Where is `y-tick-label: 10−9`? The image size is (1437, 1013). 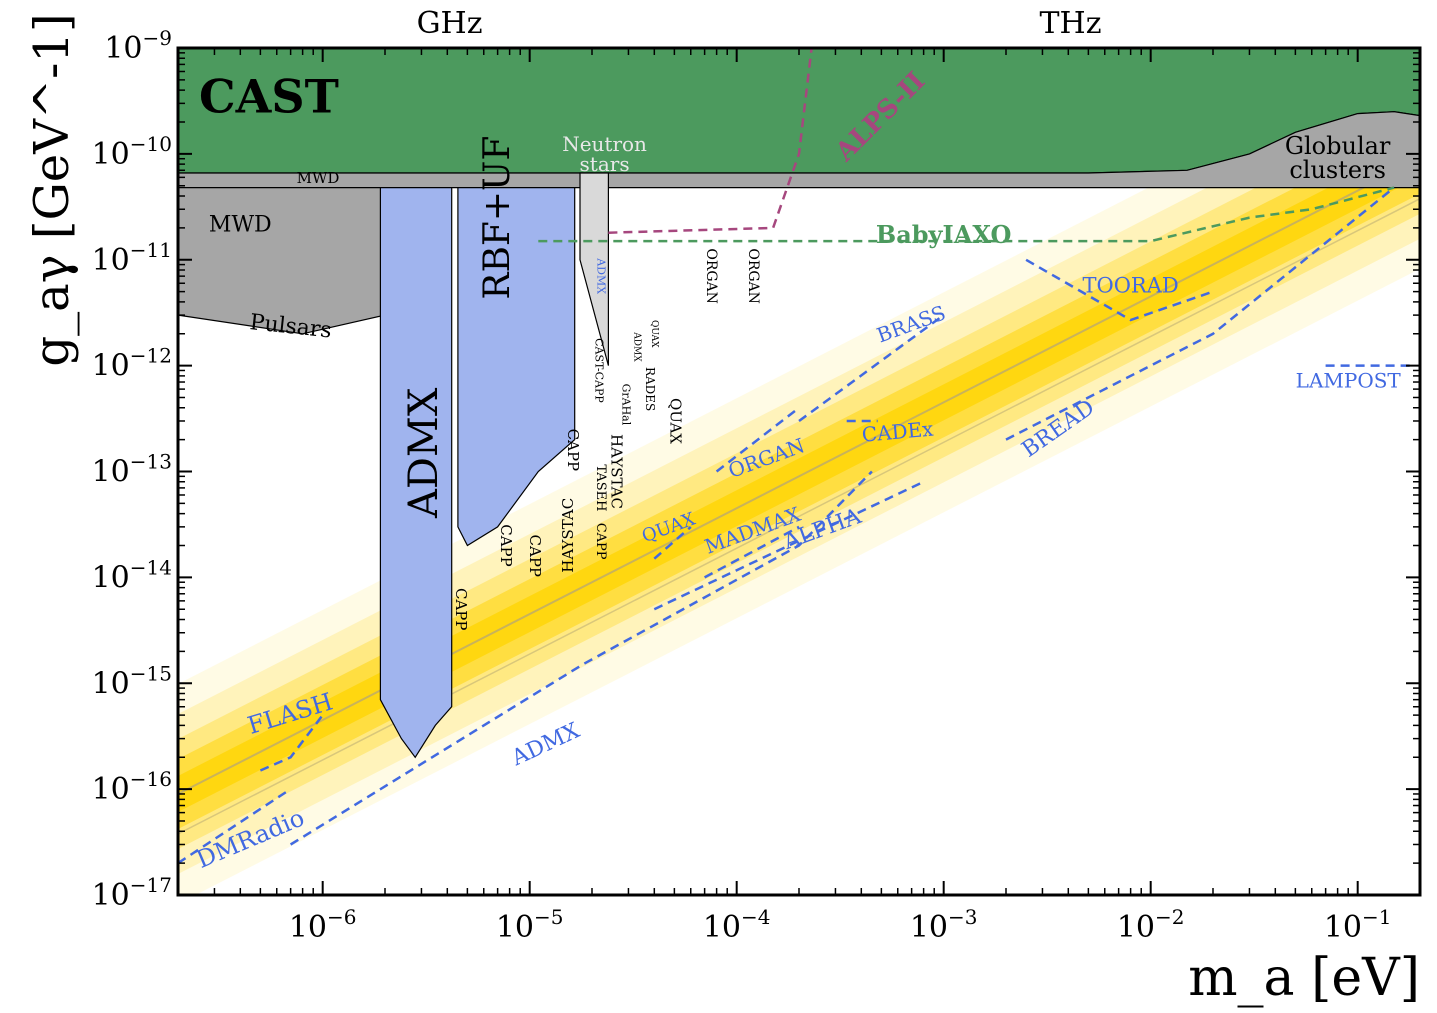
y-tick-label: 10−9 is located at coordinates (138, 46).